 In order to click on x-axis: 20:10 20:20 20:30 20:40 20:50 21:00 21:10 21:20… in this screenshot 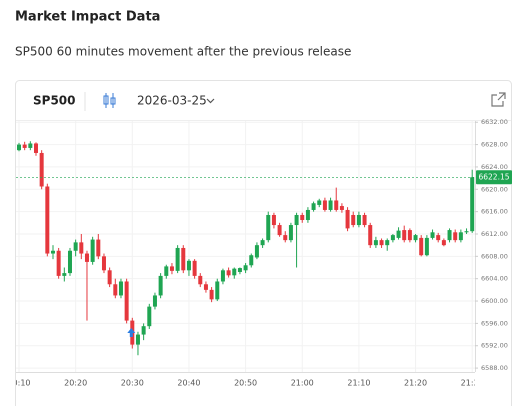, I will do `click(245, 383)`.